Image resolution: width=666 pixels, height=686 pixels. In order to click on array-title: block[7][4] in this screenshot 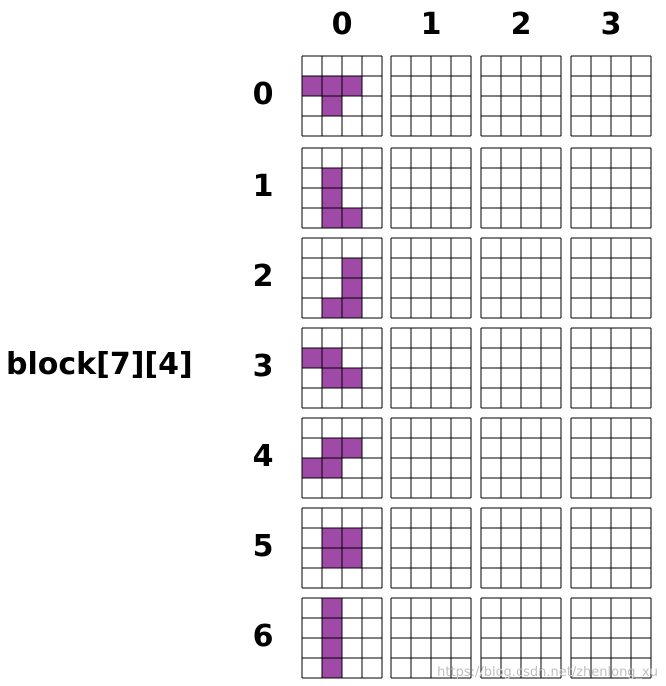, I will do `click(99, 364)`.